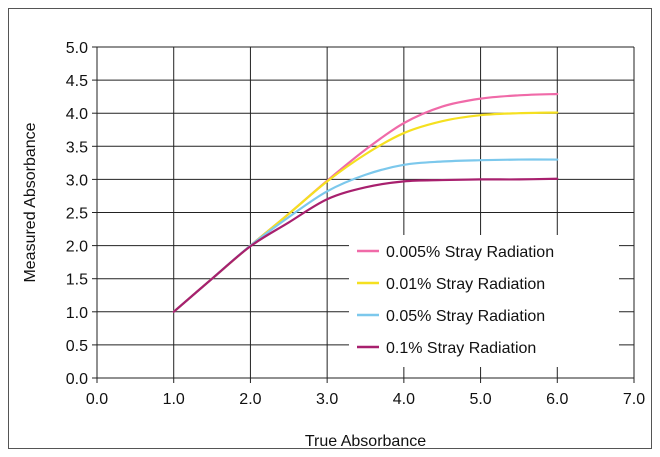 The image size is (660, 457). Describe the element at coordinates (470, 252) in the screenshot. I see `legend-label-1: 0.005% Stray Radiation` at that location.